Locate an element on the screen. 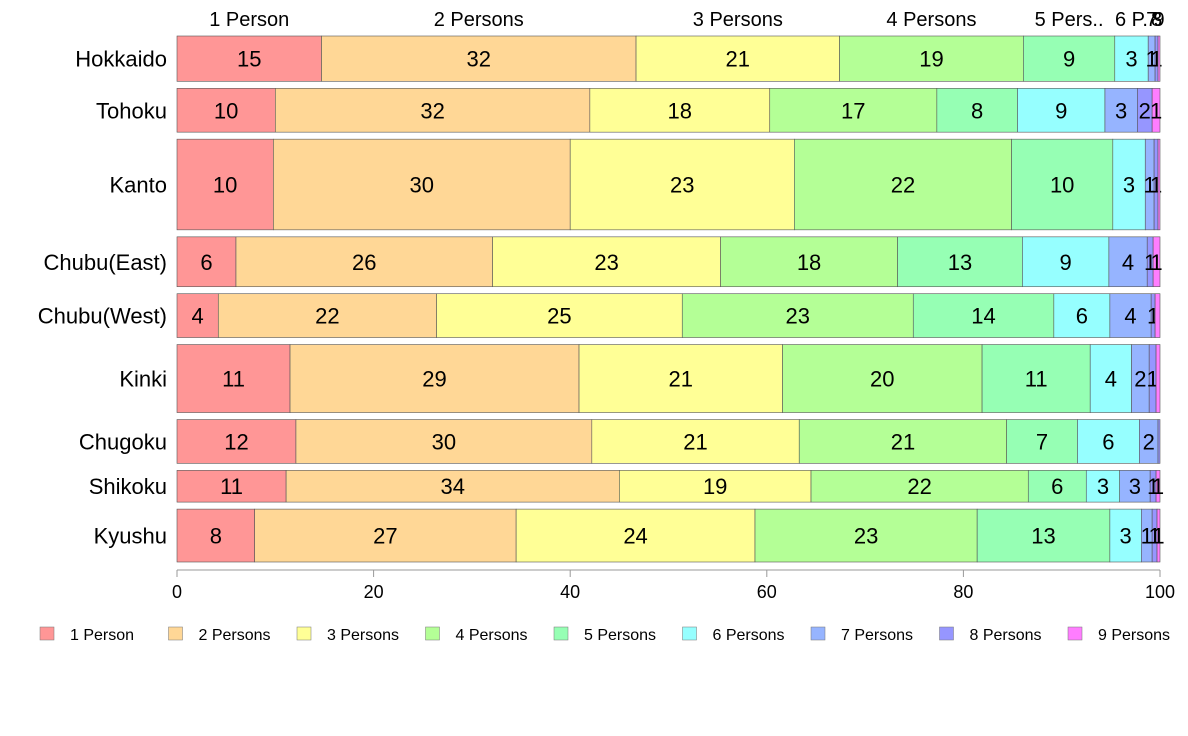  segment-label-8-0: 8 is located at coordinates (216, 536).